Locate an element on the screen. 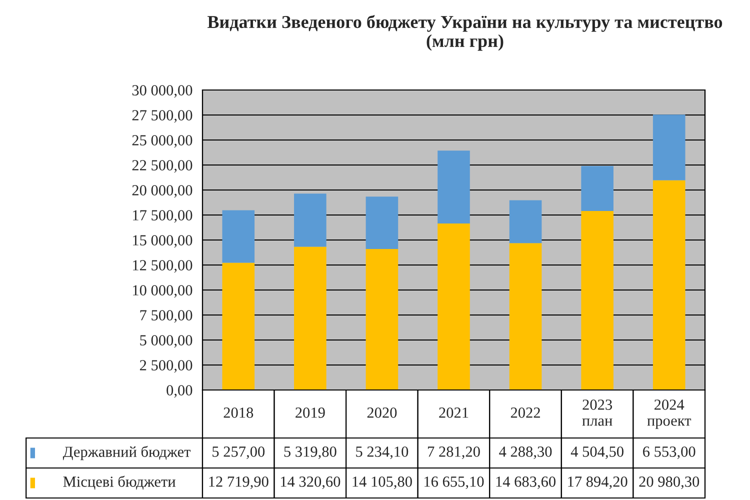  x-tick-label: 2019 is located at coordinates (310, 413).